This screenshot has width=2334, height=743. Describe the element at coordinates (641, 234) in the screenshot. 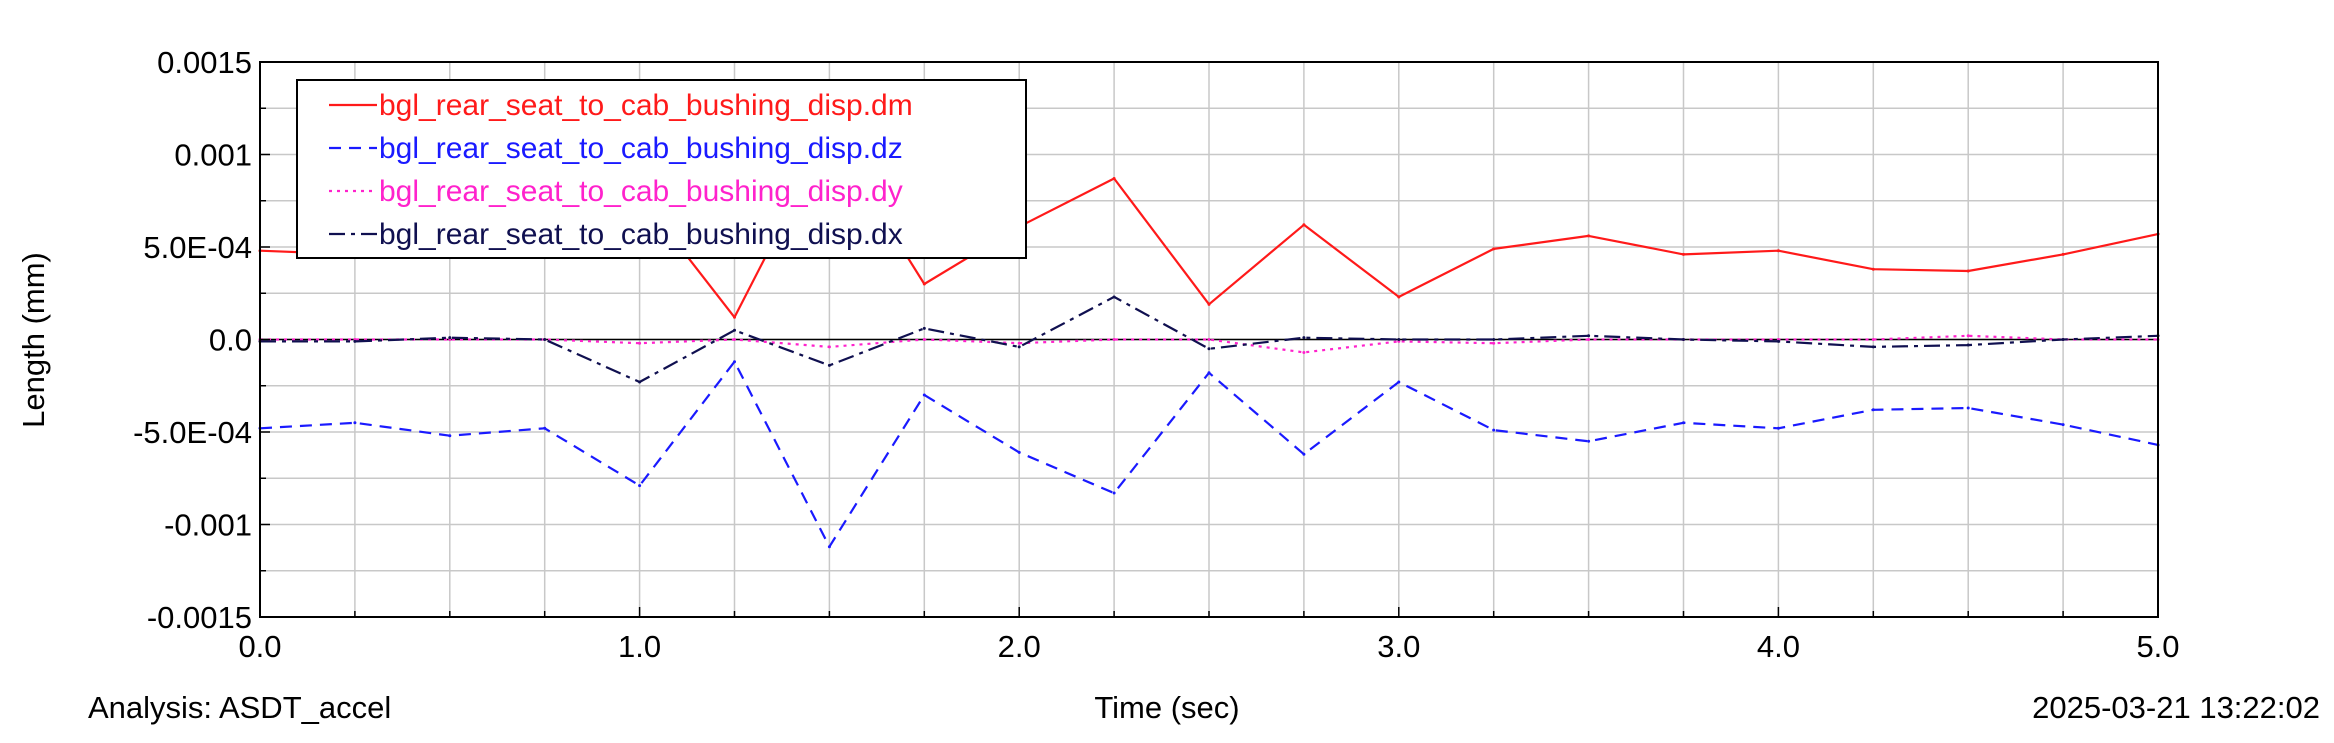

I see `legend-label: bgl_rear_seat_to_cab_bushing_disp.dx` at that location.